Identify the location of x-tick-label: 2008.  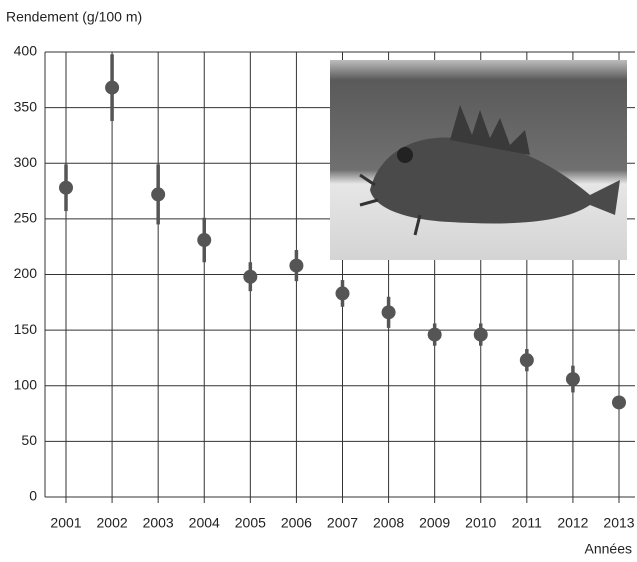
(388, 523).